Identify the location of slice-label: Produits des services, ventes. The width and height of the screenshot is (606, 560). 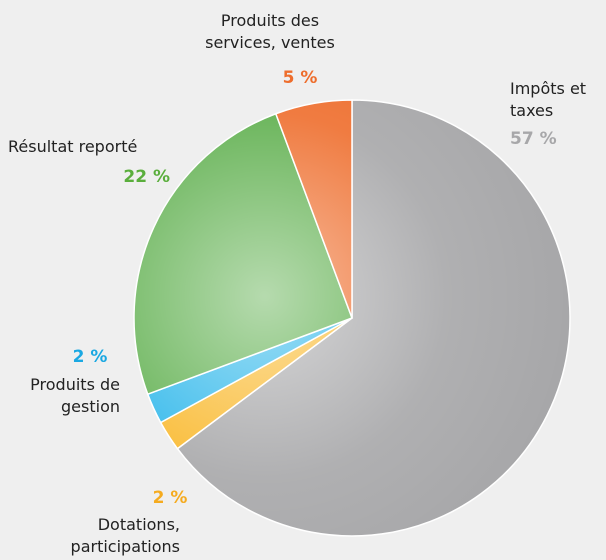
(270, 31).